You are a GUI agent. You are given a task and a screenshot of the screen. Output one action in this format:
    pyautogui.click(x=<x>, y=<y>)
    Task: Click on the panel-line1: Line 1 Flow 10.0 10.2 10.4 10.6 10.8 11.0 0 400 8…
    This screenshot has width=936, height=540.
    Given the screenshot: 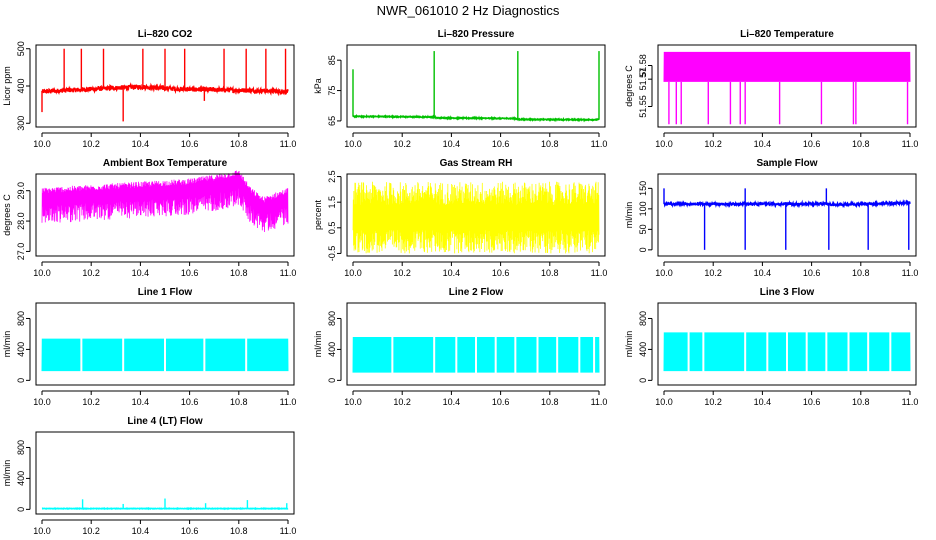 What is the action you would take?
    pyautogui.click(x=149, y=347)
    